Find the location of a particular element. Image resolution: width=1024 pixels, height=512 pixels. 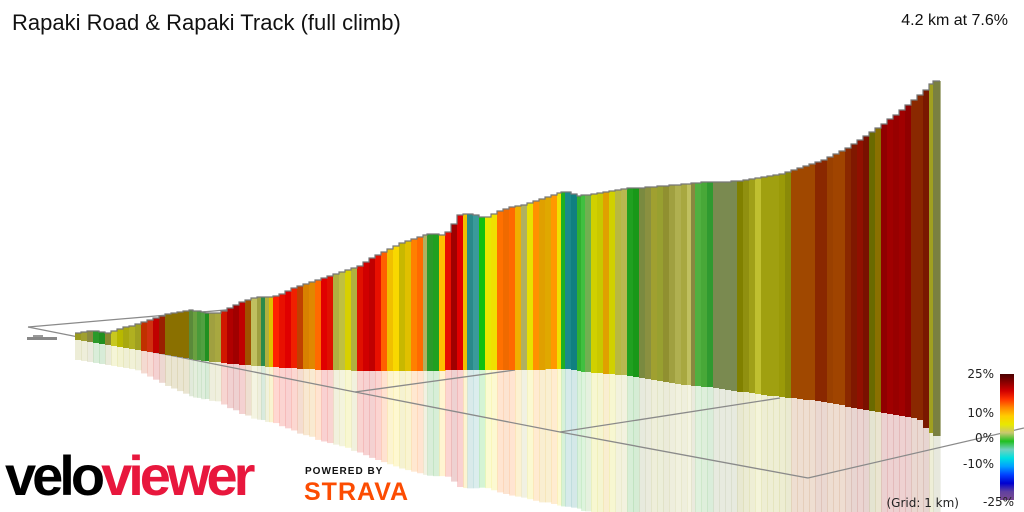

climb-stats: 4.2 km at 7.6% is located at coordinates (954, 20).